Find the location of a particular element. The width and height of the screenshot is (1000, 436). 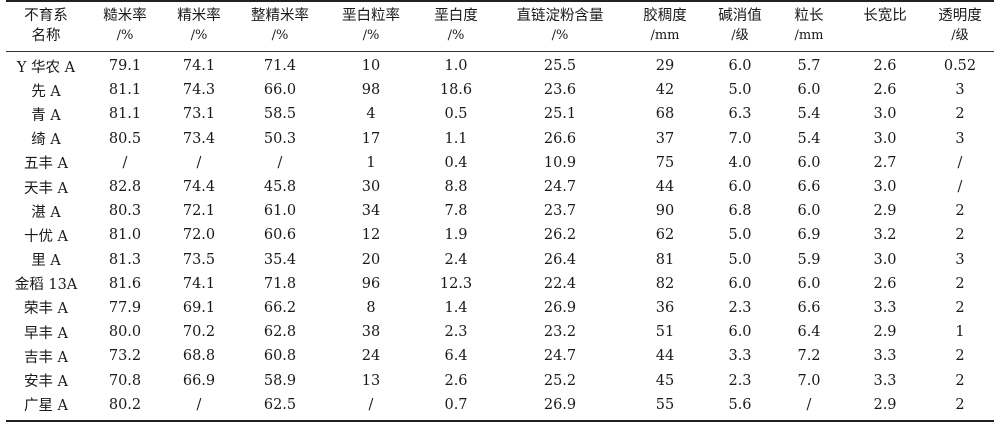

table-cell: 1.1 is located at coordinates (456, 138).